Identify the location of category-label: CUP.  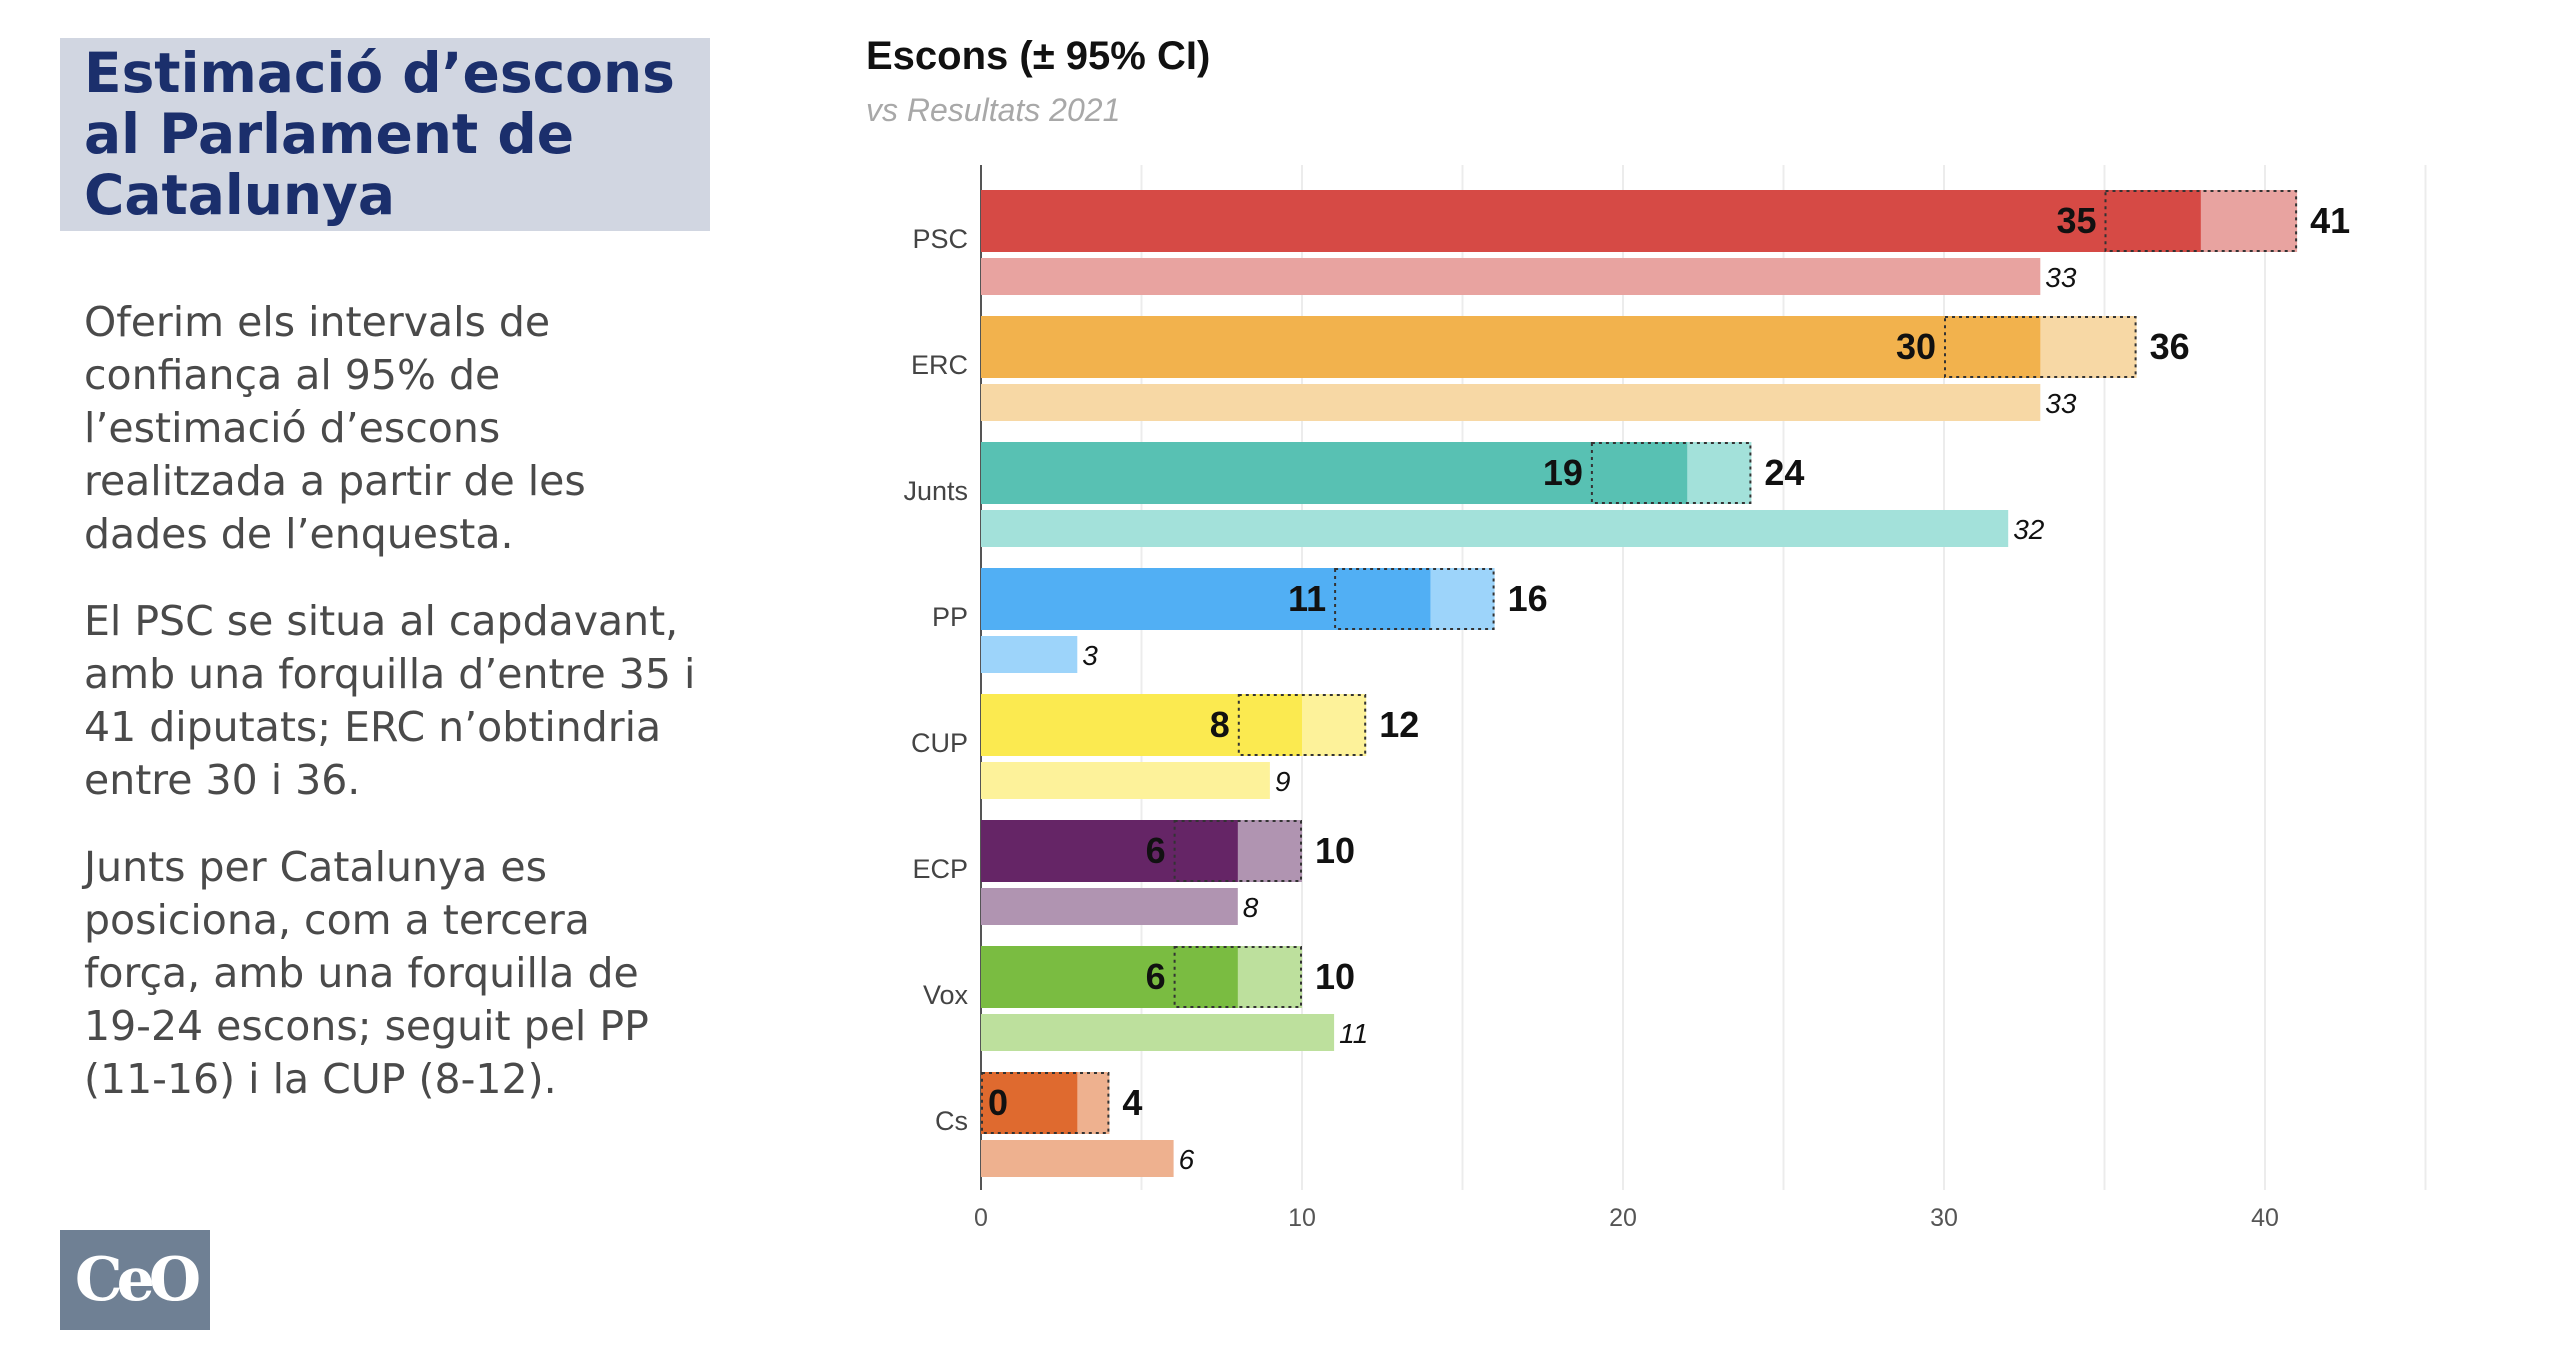
(939, 743).